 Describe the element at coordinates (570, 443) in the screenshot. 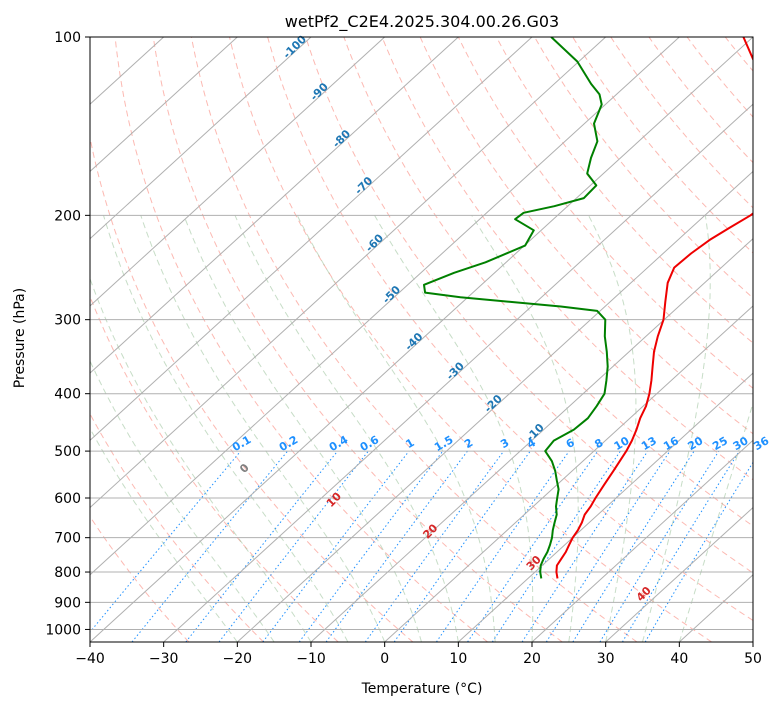

I see `mixing-ratio-label: 6` at that location.